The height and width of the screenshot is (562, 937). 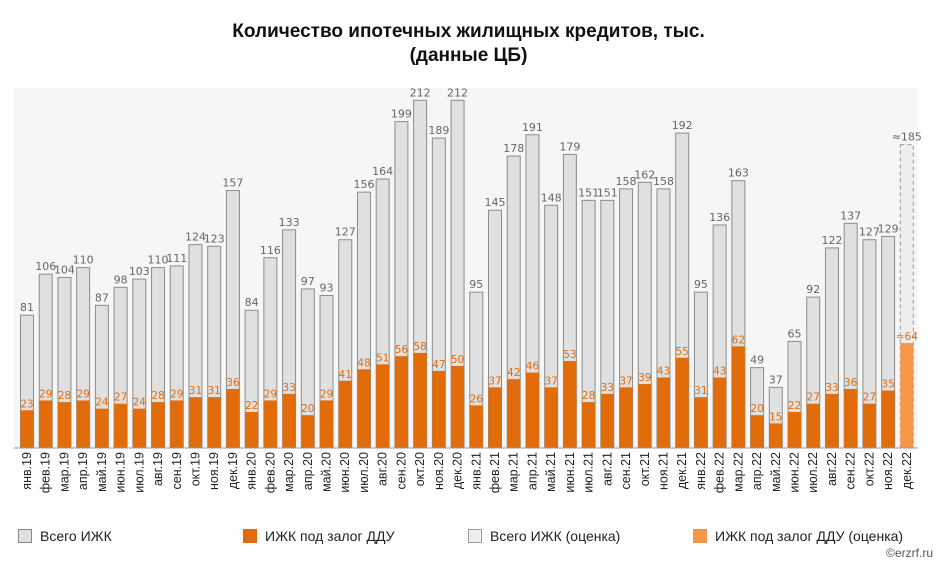 What do you see at coordinates (813, 398) in the screenshot?
I see `label-ddu: 27` at bounding box center [813, 398].